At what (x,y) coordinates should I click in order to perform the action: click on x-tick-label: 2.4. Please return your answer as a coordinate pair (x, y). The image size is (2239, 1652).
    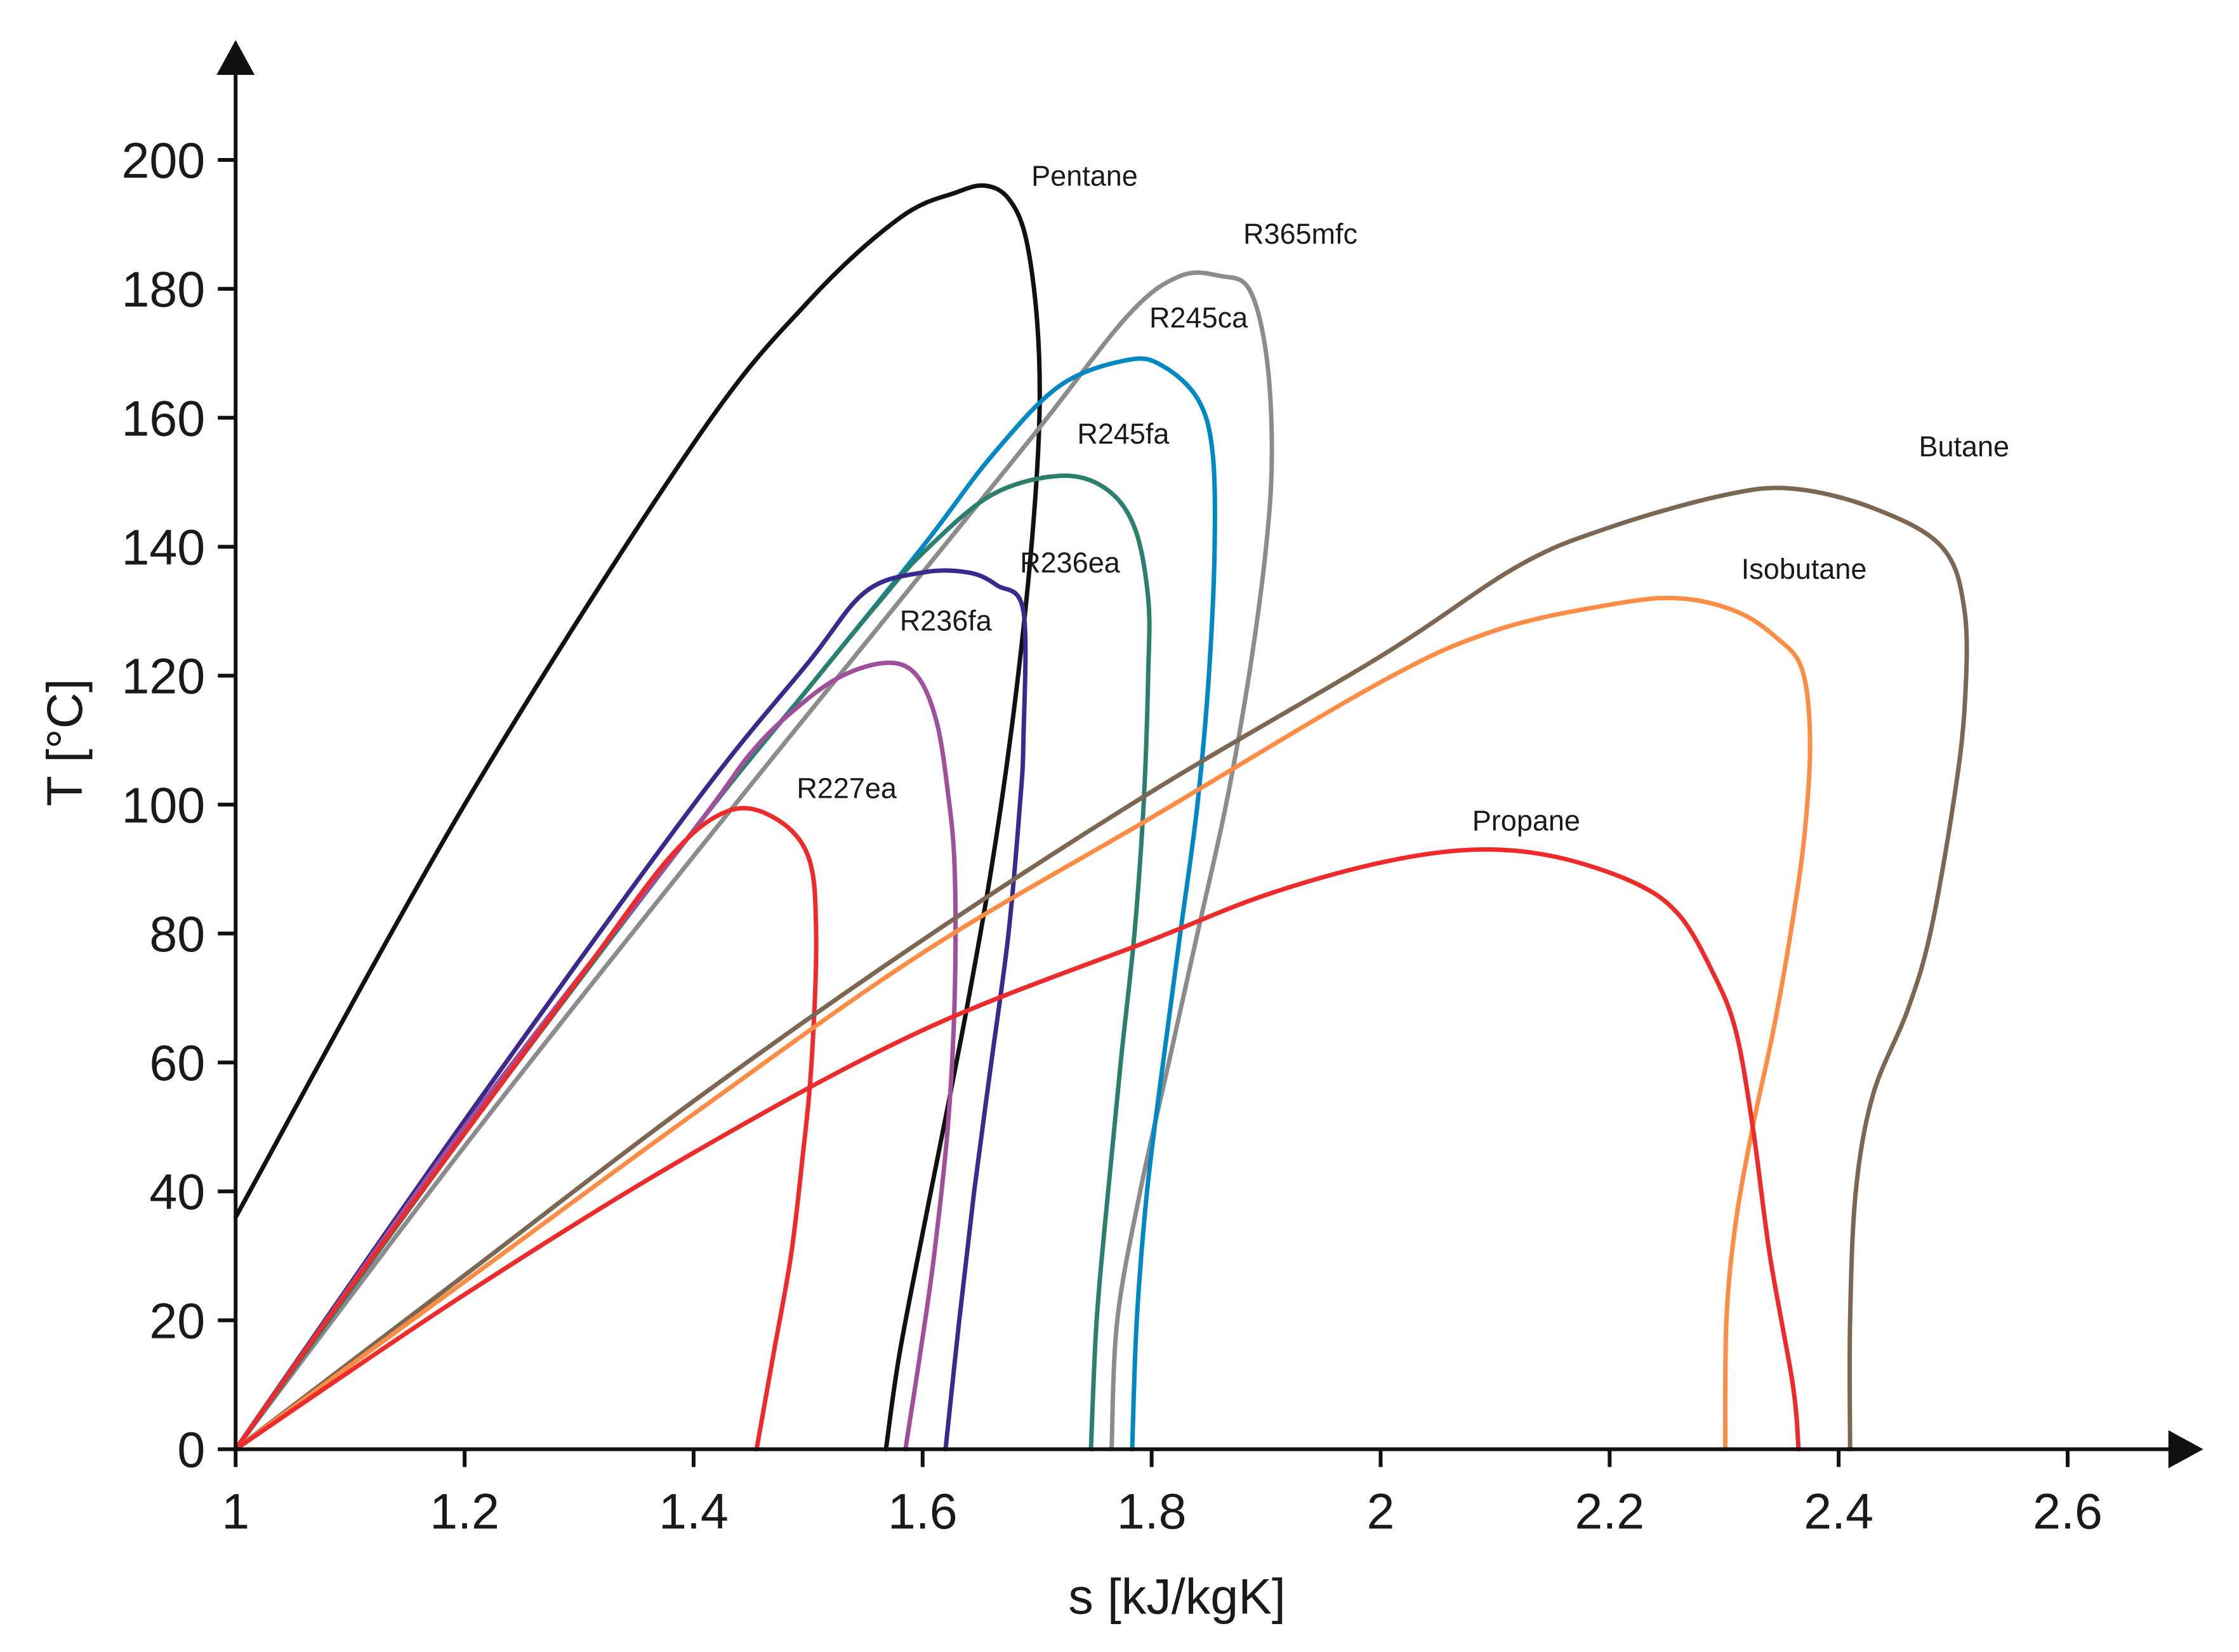
    Looking at the image, I should click on (1838, 1511).